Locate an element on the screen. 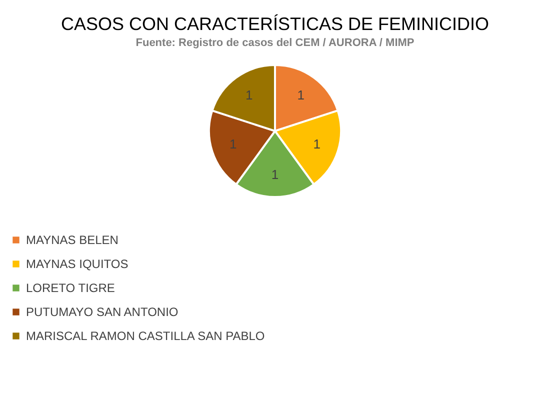  legend-label: MARISCAL RAMON CASTILLA SAN PABLO is located at coordinates (145, 336).